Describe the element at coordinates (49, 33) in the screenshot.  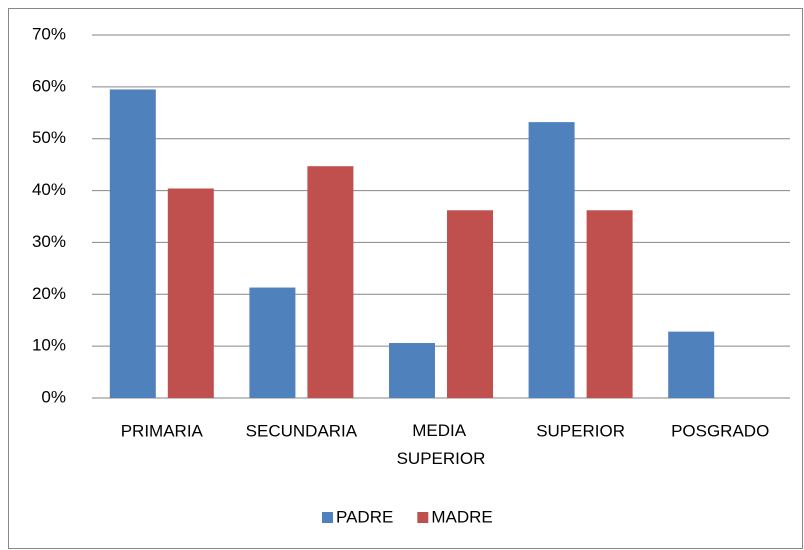
I see `y-tick-label: 70%` at that location.